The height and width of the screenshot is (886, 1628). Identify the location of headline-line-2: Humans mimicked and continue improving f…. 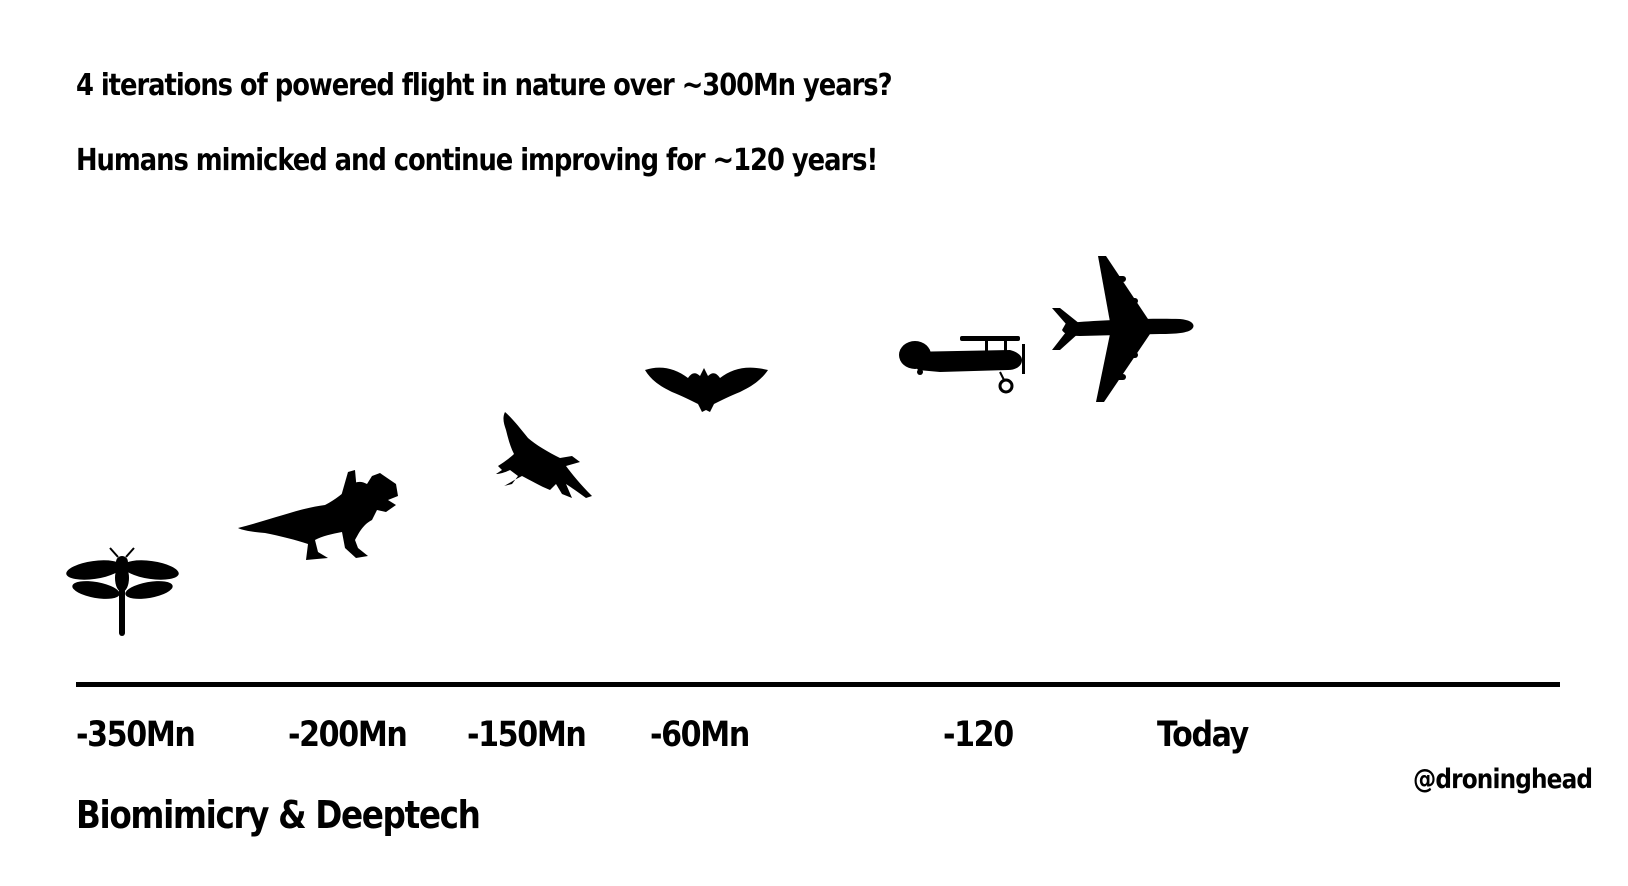
(477, 160).